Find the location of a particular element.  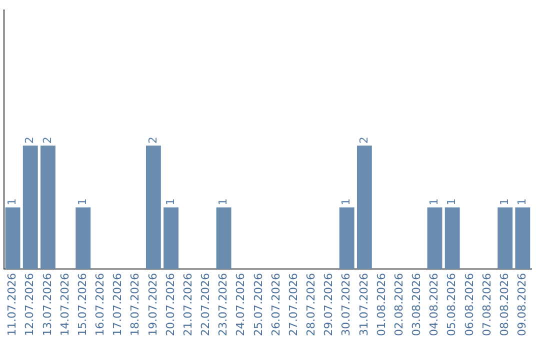

x-tick-label: 11.07.2026 is located at coordinates (12, 304).